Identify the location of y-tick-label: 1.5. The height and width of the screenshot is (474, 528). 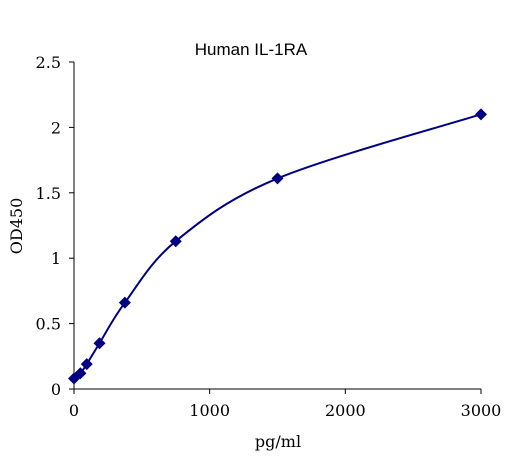
(48, 193).